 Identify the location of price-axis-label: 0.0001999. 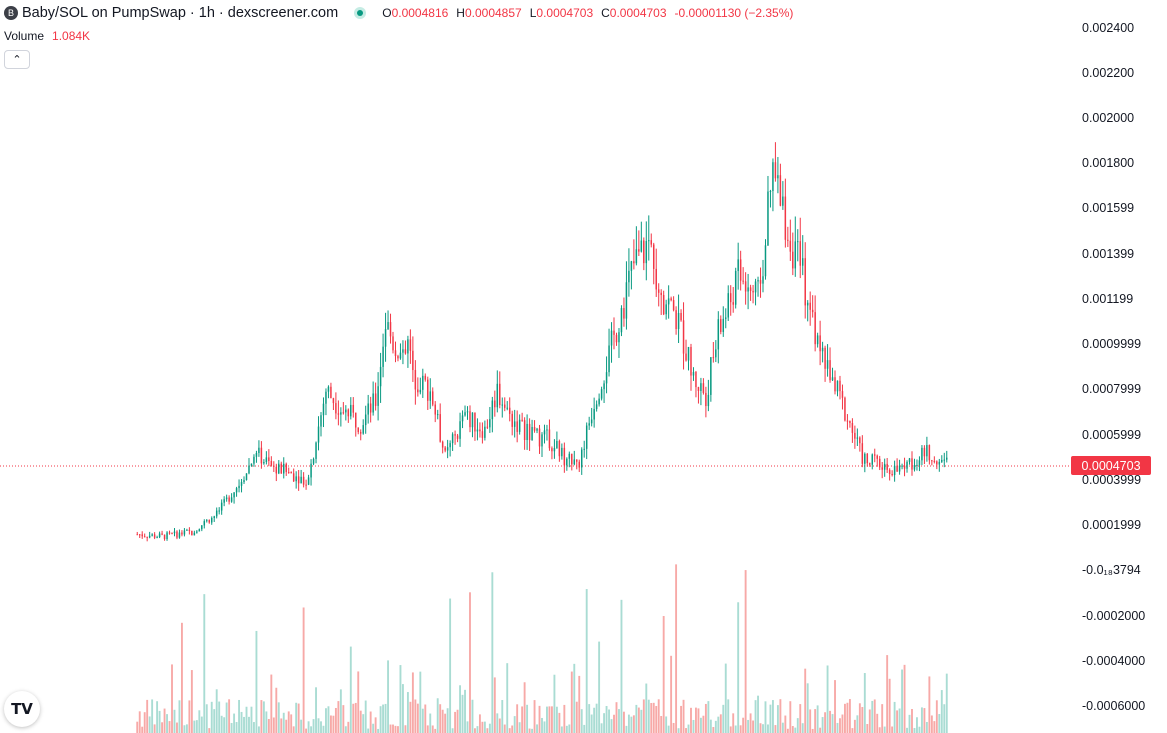
(1112, 525).